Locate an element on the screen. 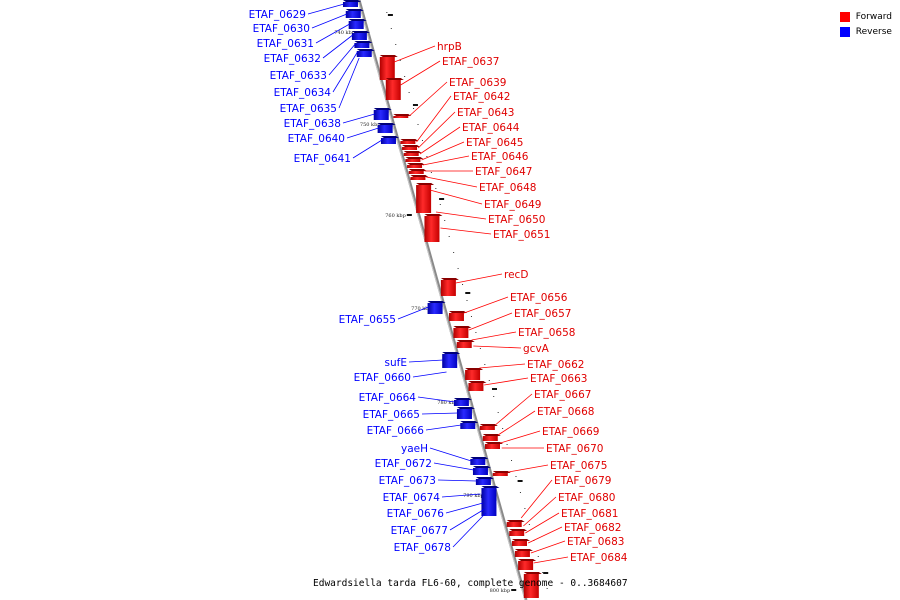  forward-gene-label: gcvA is located at coordinates (536, 349).